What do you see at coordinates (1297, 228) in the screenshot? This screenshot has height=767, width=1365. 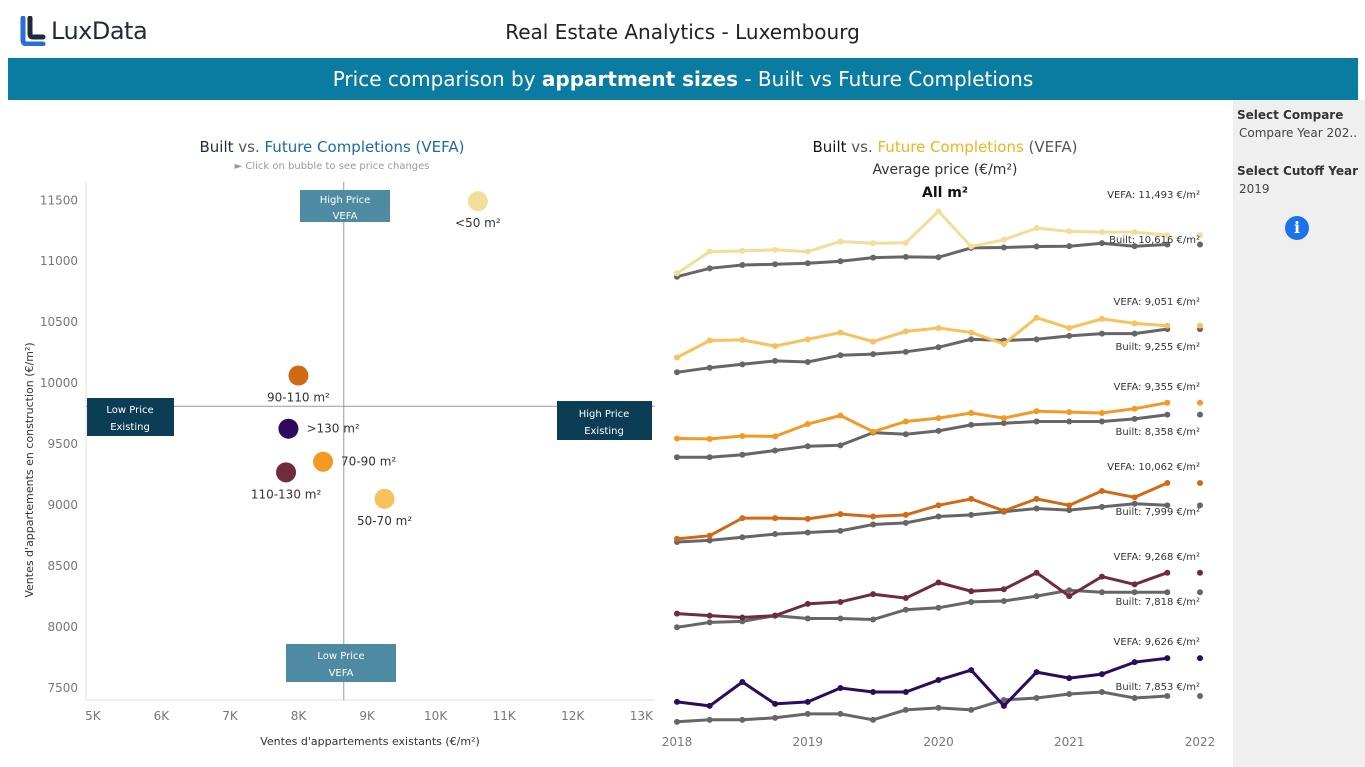 I see `info-icon: i` at bounding box center [1297, 228].